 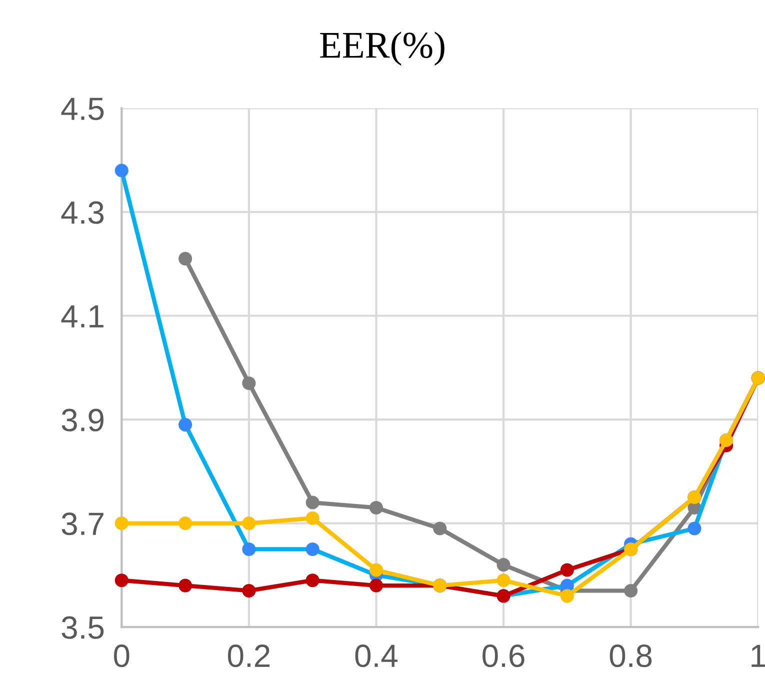 I want to click on x-tick-label: 0.2, so click(x=249, y=656).